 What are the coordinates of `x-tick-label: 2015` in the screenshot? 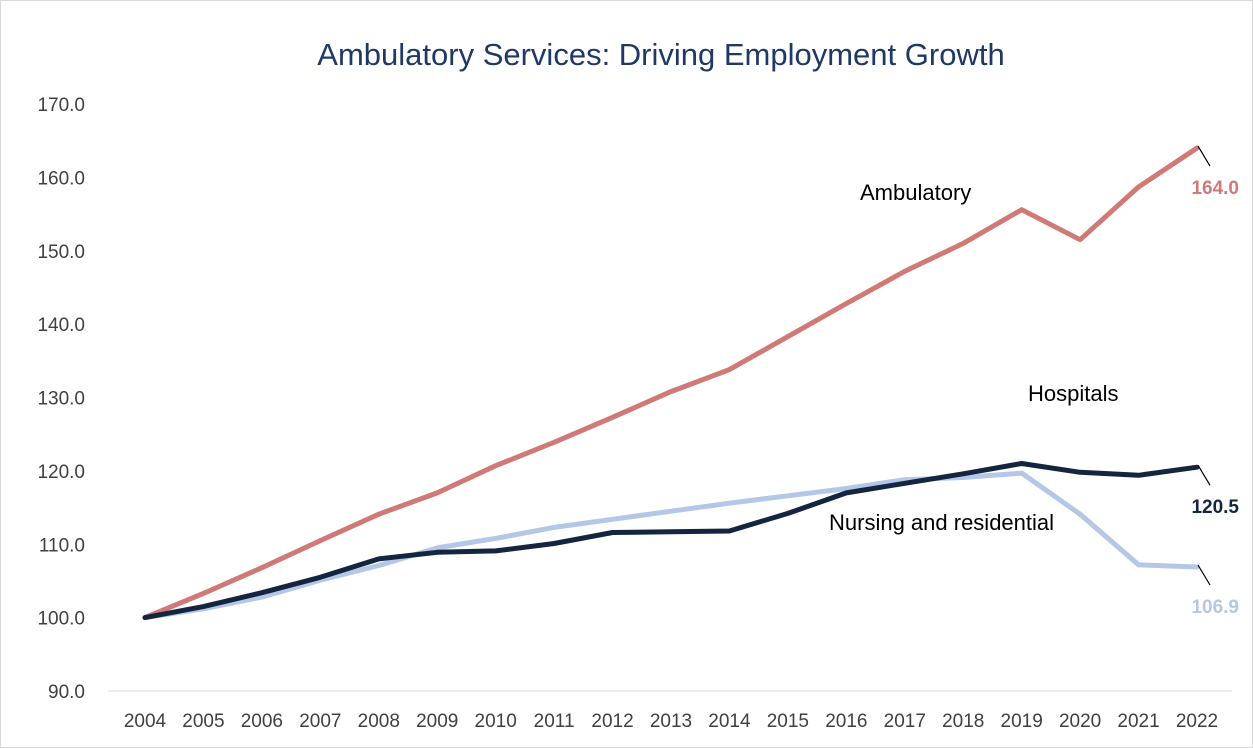 It's located at (788, 721).